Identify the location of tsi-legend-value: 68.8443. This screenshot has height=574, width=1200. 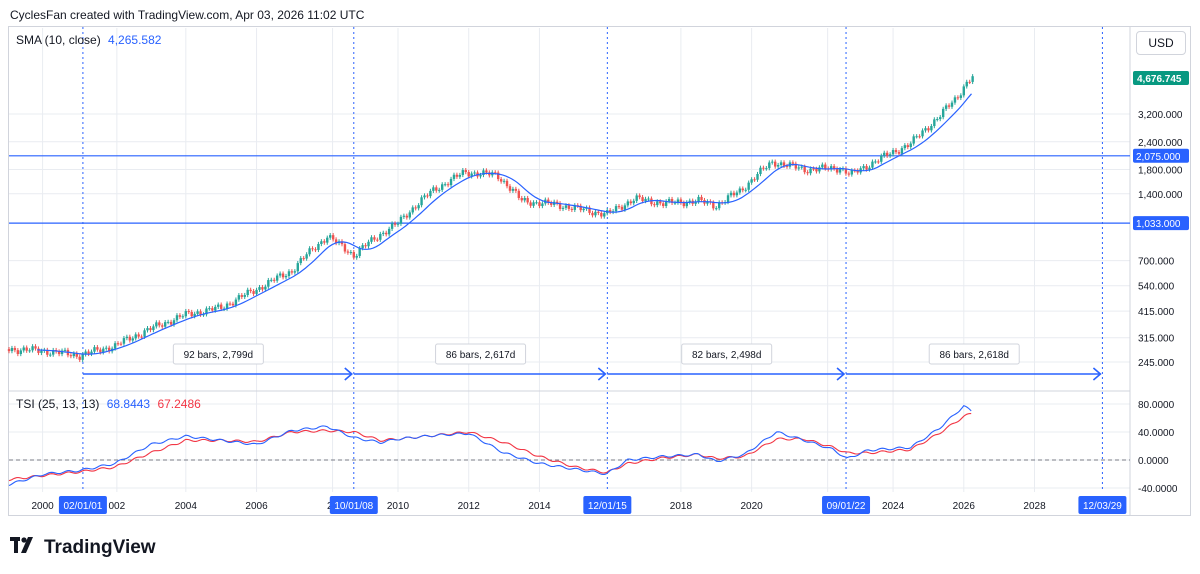
(128, 404).